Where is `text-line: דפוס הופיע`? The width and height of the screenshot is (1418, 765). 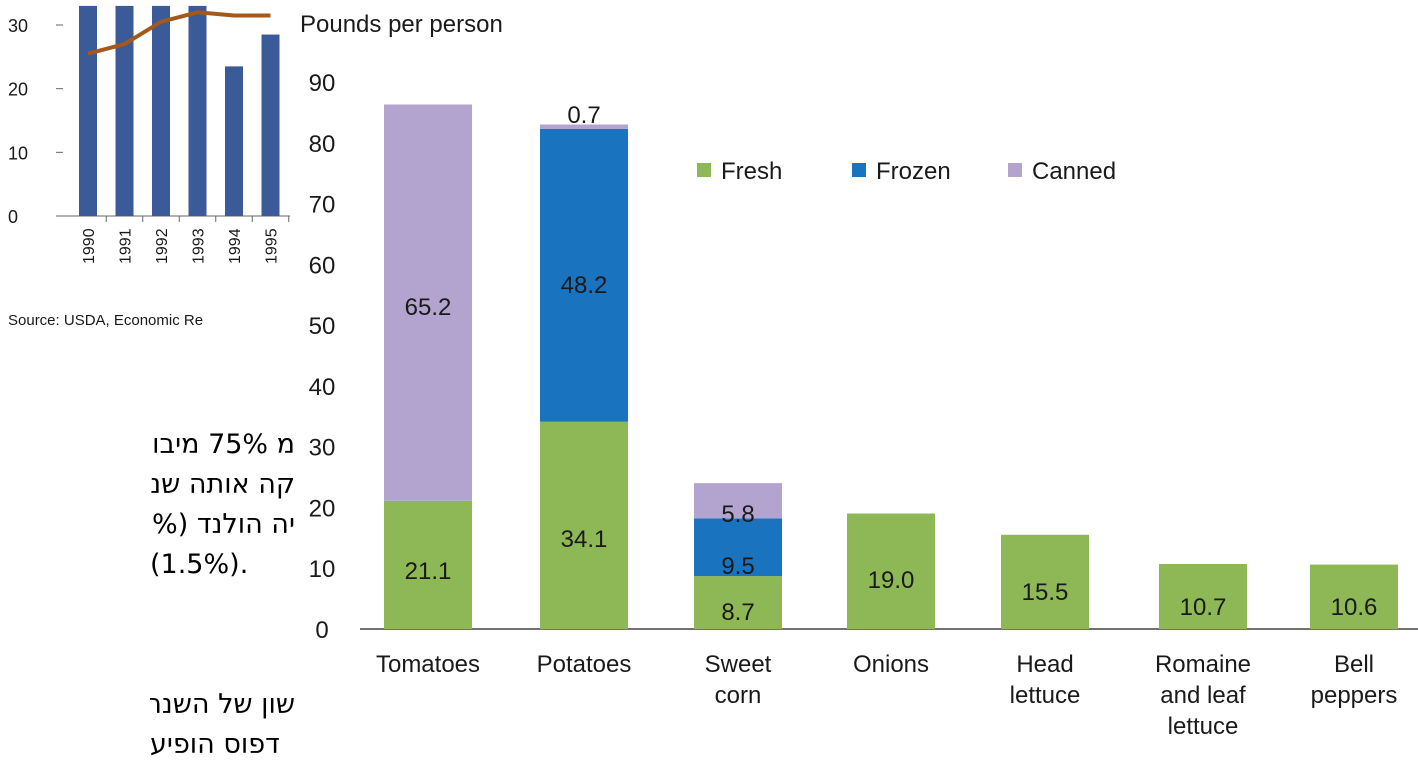 text-line: דפוס הופיע is located at coordinates (215, 744).